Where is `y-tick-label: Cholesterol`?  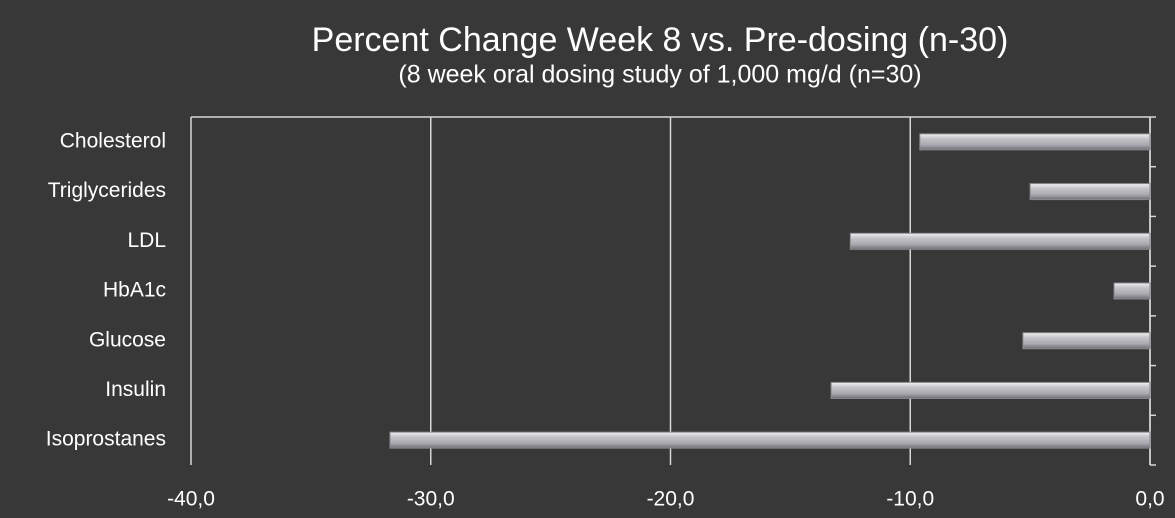 y-tick-label: Cholesterol is located at coordinates (113, 140).